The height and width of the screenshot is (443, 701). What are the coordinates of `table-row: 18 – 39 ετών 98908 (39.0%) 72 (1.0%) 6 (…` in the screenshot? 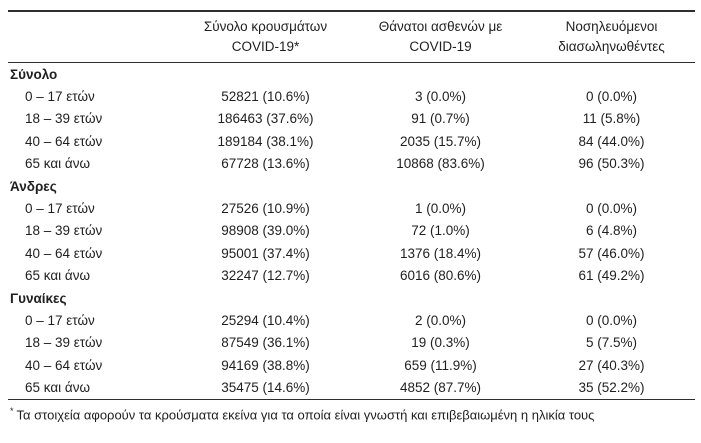 It's located at (351, 231).